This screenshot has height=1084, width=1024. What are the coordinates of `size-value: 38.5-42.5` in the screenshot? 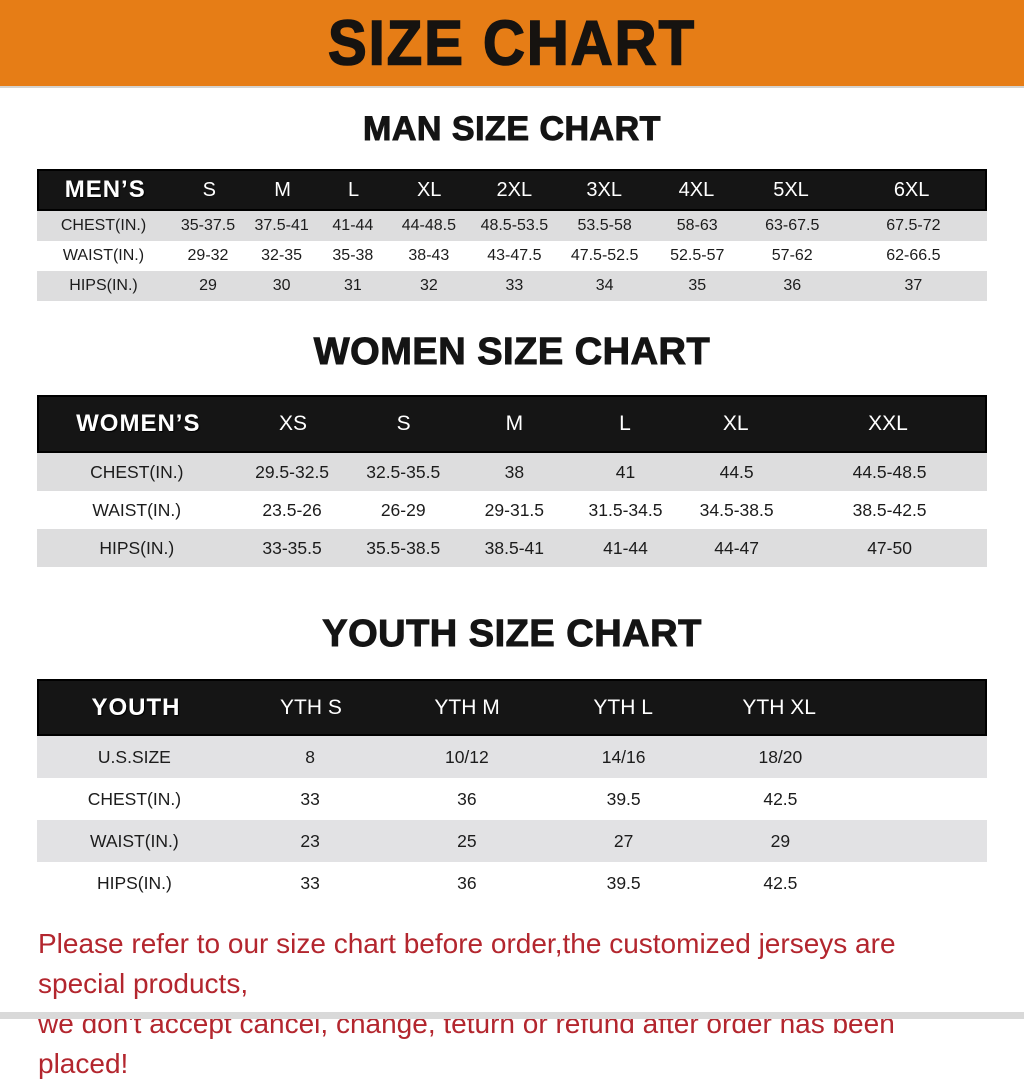 It's located at (889, 509).